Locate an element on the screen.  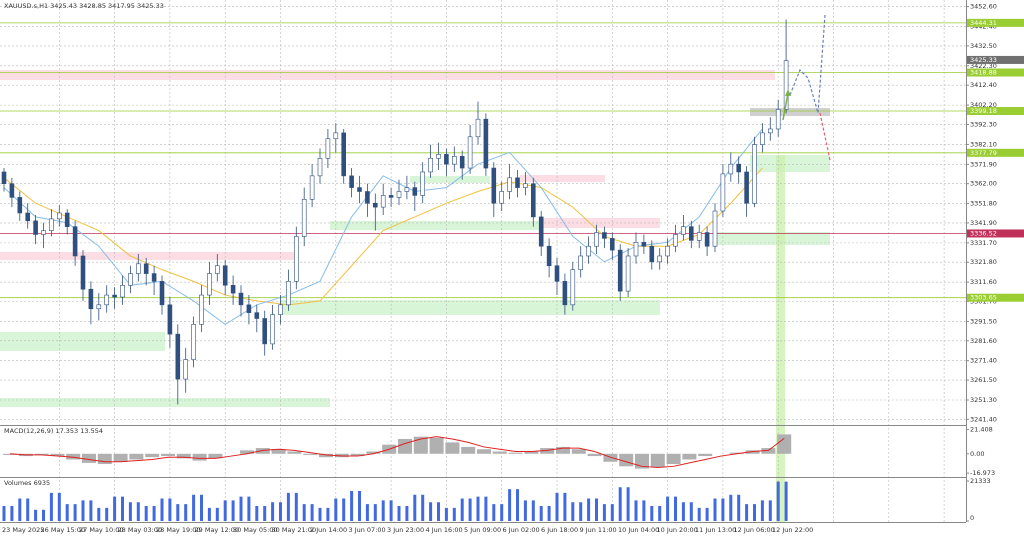
y-tick-label: 3371.90 is located at coordinates (983, 164).